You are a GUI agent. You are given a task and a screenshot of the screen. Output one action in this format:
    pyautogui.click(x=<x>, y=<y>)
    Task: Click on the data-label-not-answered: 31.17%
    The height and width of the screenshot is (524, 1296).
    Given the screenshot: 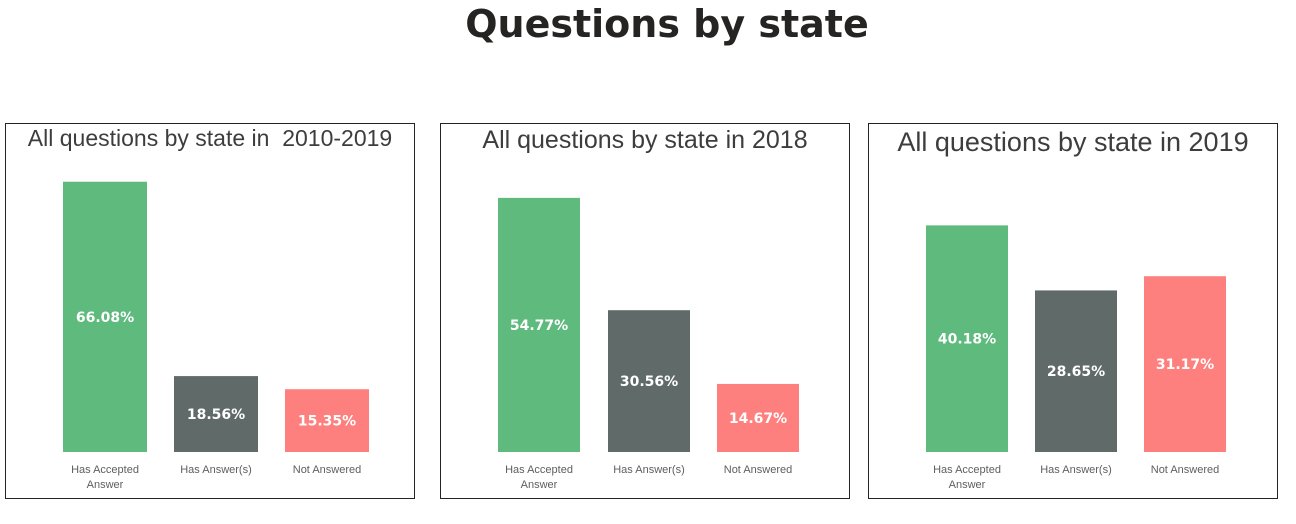 What is the action you would take?
    pyautogui.click(x=1185, y=365)
    